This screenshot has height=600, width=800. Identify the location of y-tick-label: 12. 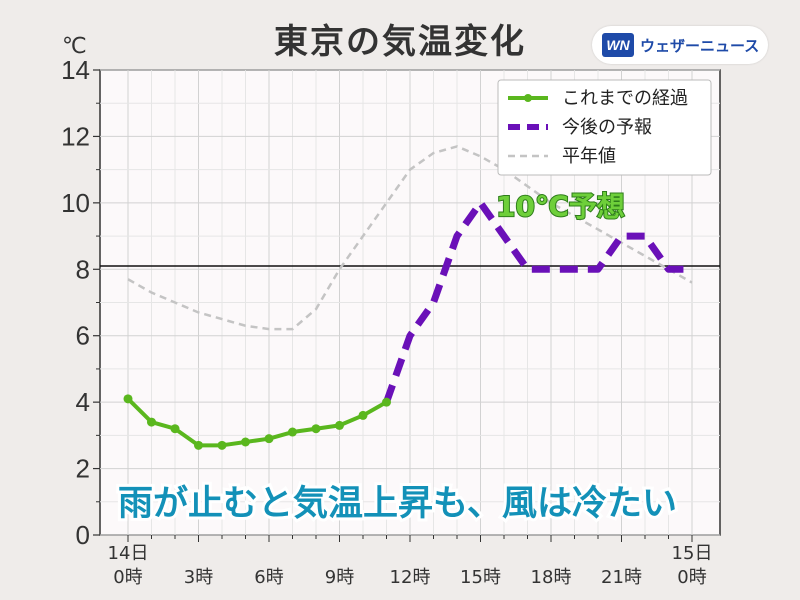
(75, 136).